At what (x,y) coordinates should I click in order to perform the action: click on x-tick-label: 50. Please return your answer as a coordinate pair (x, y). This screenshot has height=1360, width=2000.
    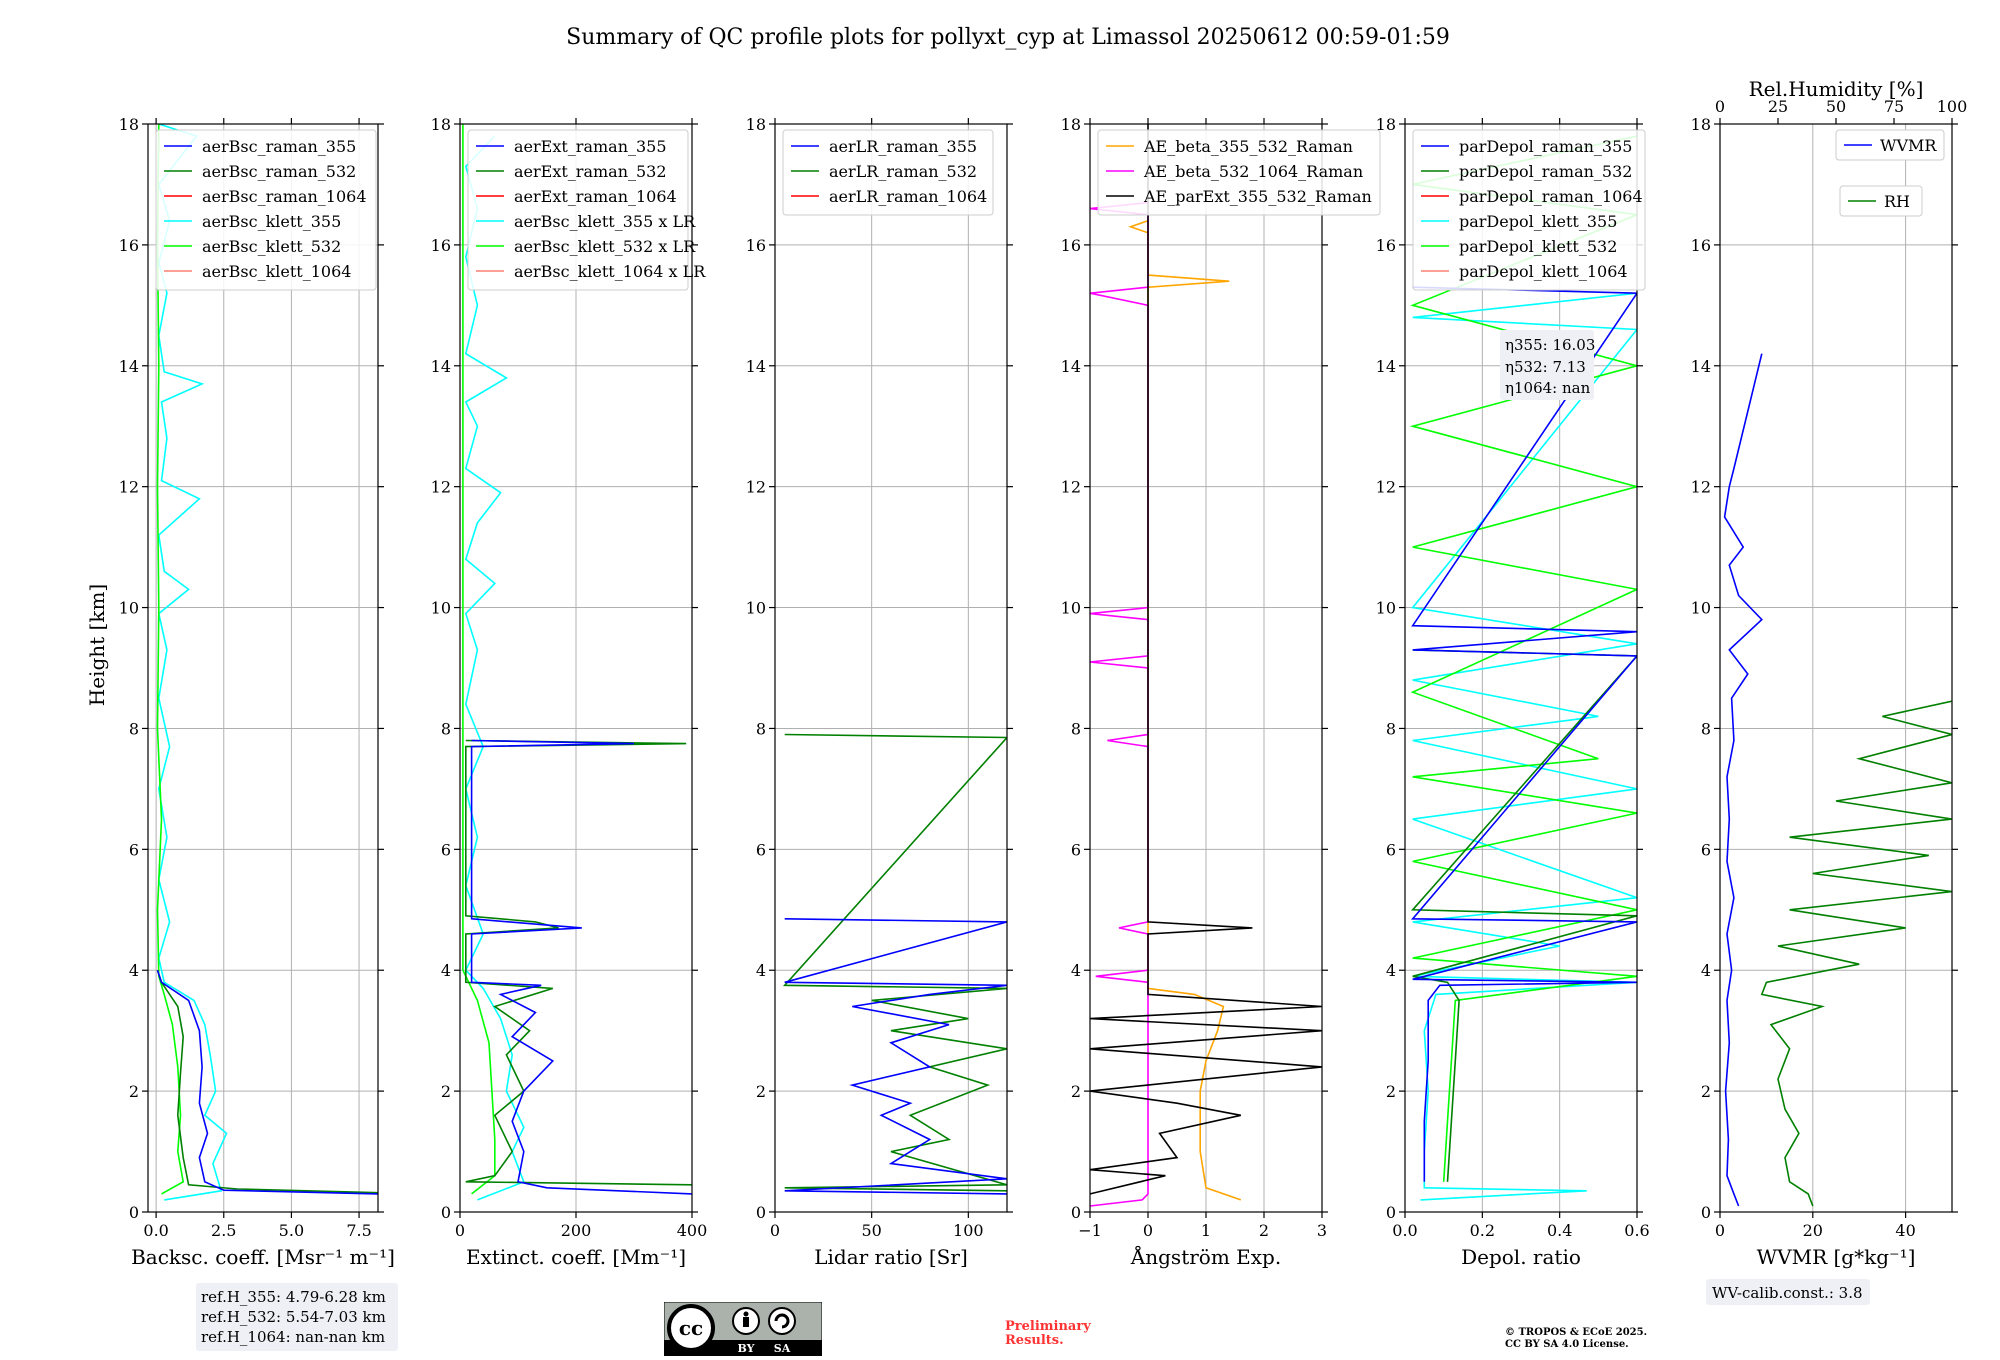
    Looking at the image, I should click on (871, 1230).